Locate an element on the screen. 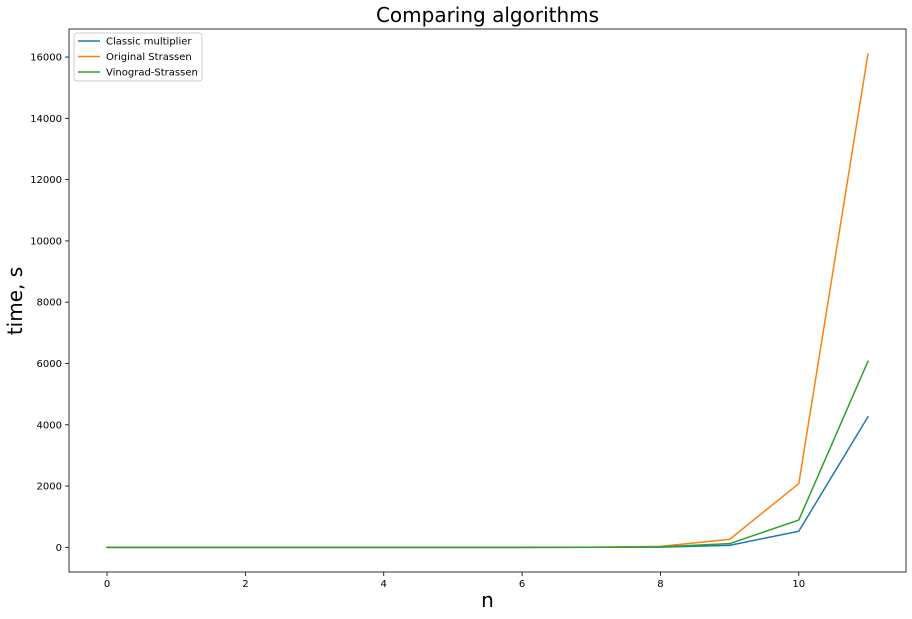  legend-label: Original Strassen is located at coordinates (149, 57).